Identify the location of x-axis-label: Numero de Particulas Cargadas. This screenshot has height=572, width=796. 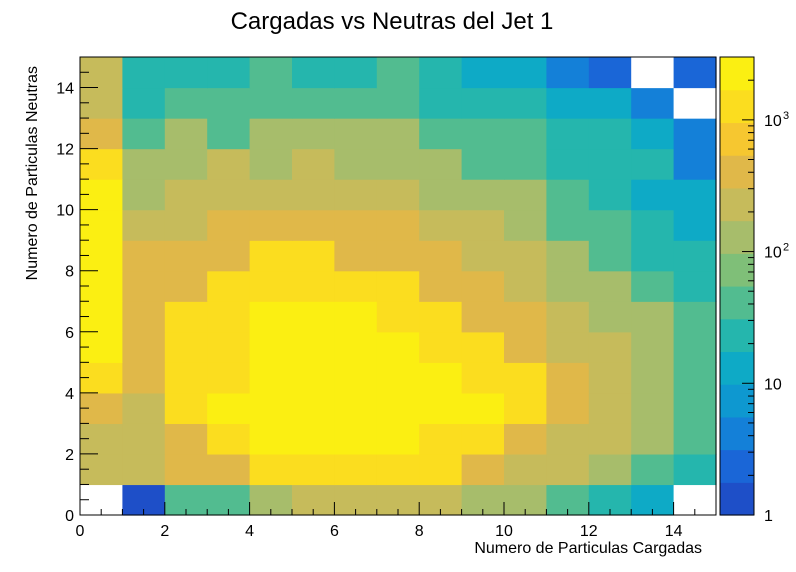
(588, 548).